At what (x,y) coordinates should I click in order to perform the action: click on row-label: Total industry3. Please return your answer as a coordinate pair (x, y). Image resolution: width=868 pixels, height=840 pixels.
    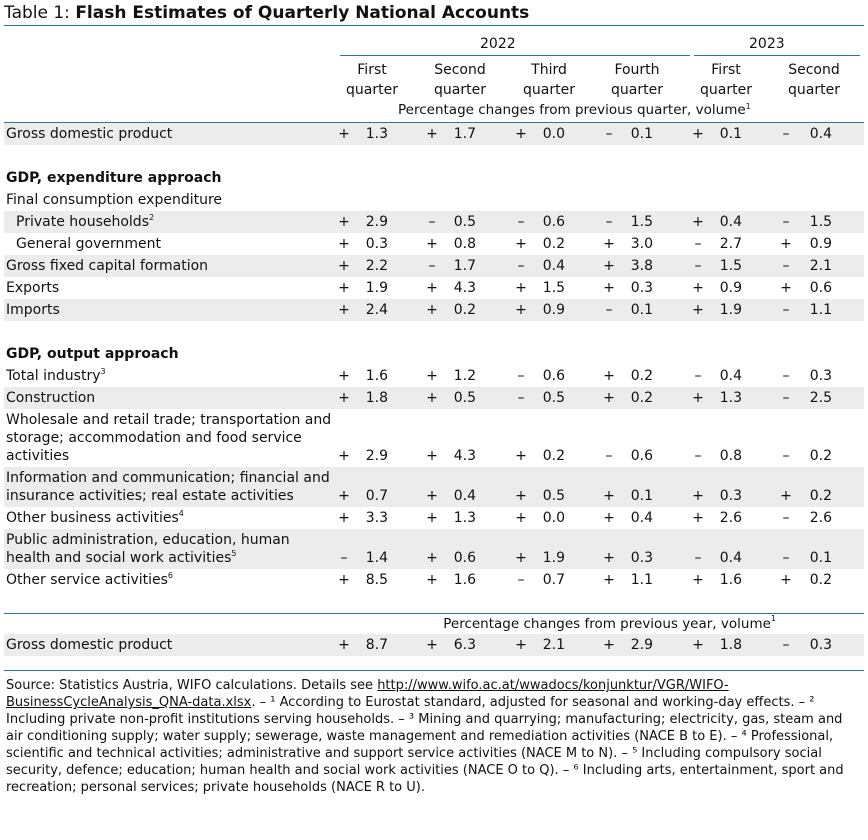
    Looking at the image, I should click on (170, 376).